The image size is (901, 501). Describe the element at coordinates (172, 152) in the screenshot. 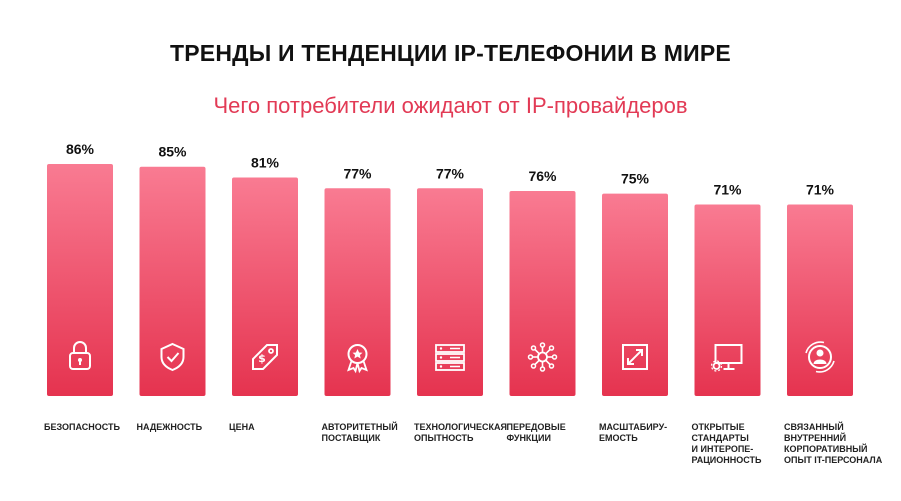

I see `value-label: 85%` at that location.